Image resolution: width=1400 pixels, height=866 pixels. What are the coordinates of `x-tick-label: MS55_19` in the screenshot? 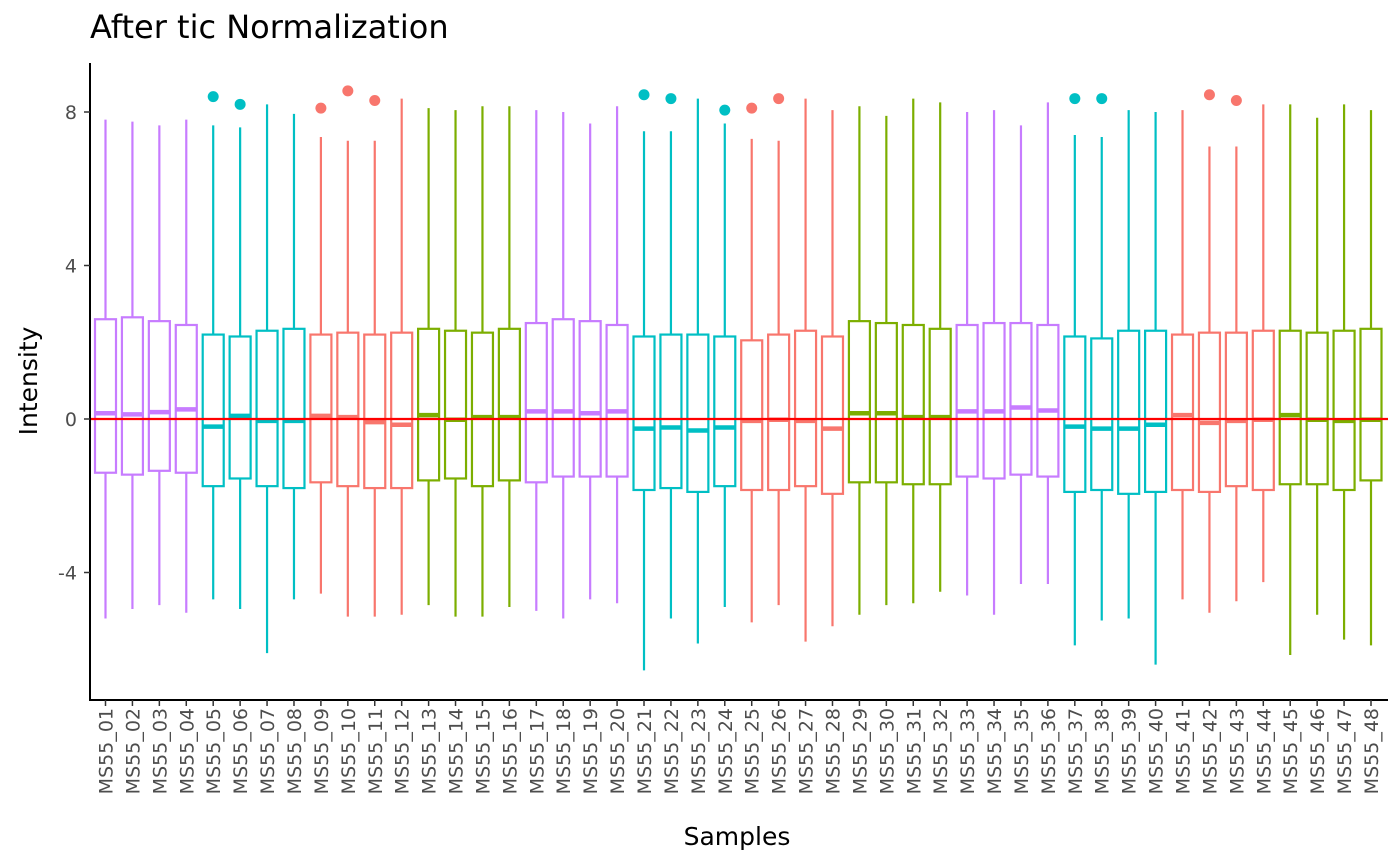 It's located at (591, 751).